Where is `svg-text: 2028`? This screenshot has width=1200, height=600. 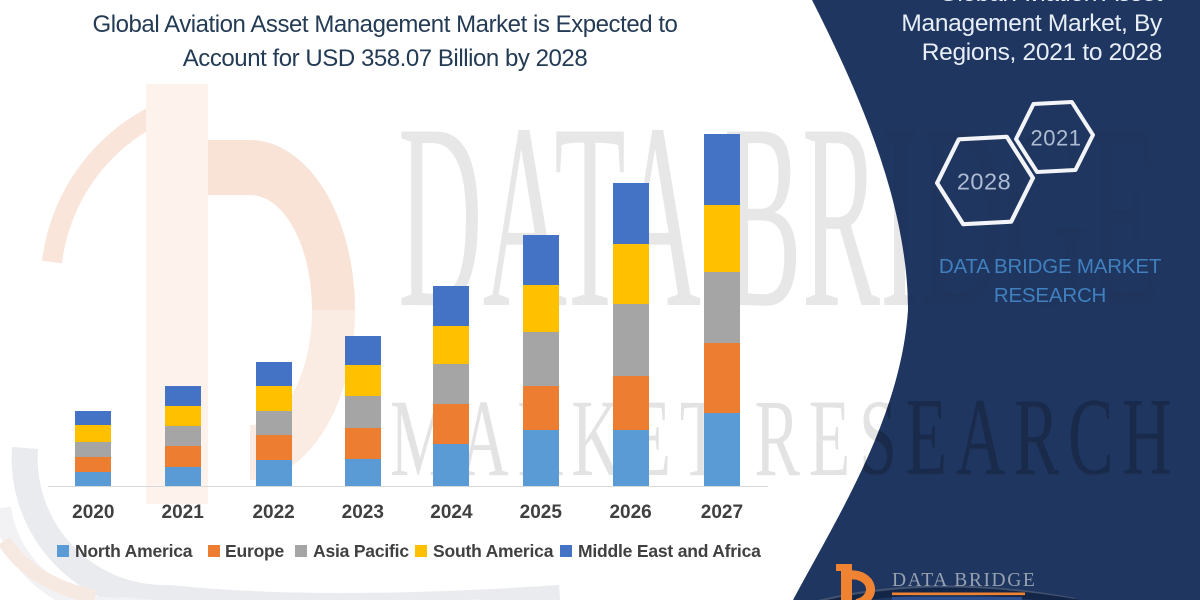 svg-text: 2028 is located at coordinates (984, 182).